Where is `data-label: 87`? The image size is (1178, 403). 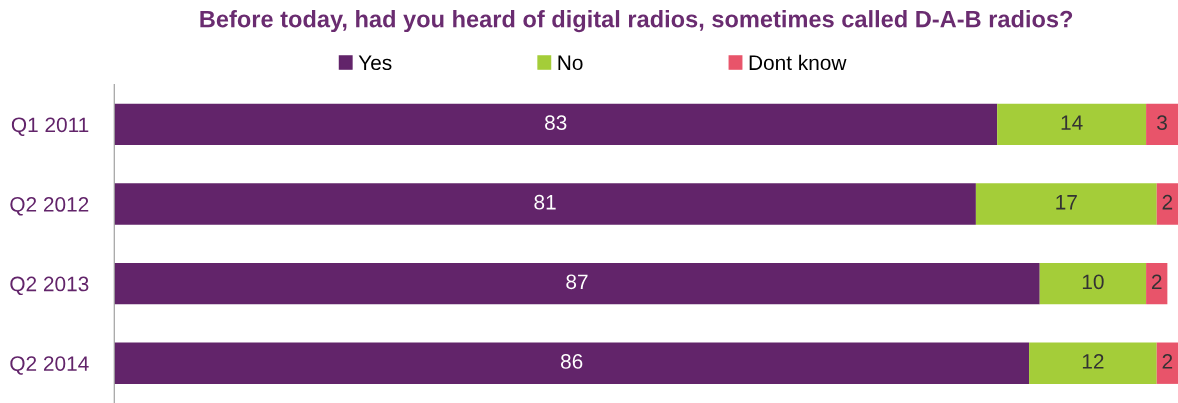 data-label: 87 is located at coordinates (577, 282).